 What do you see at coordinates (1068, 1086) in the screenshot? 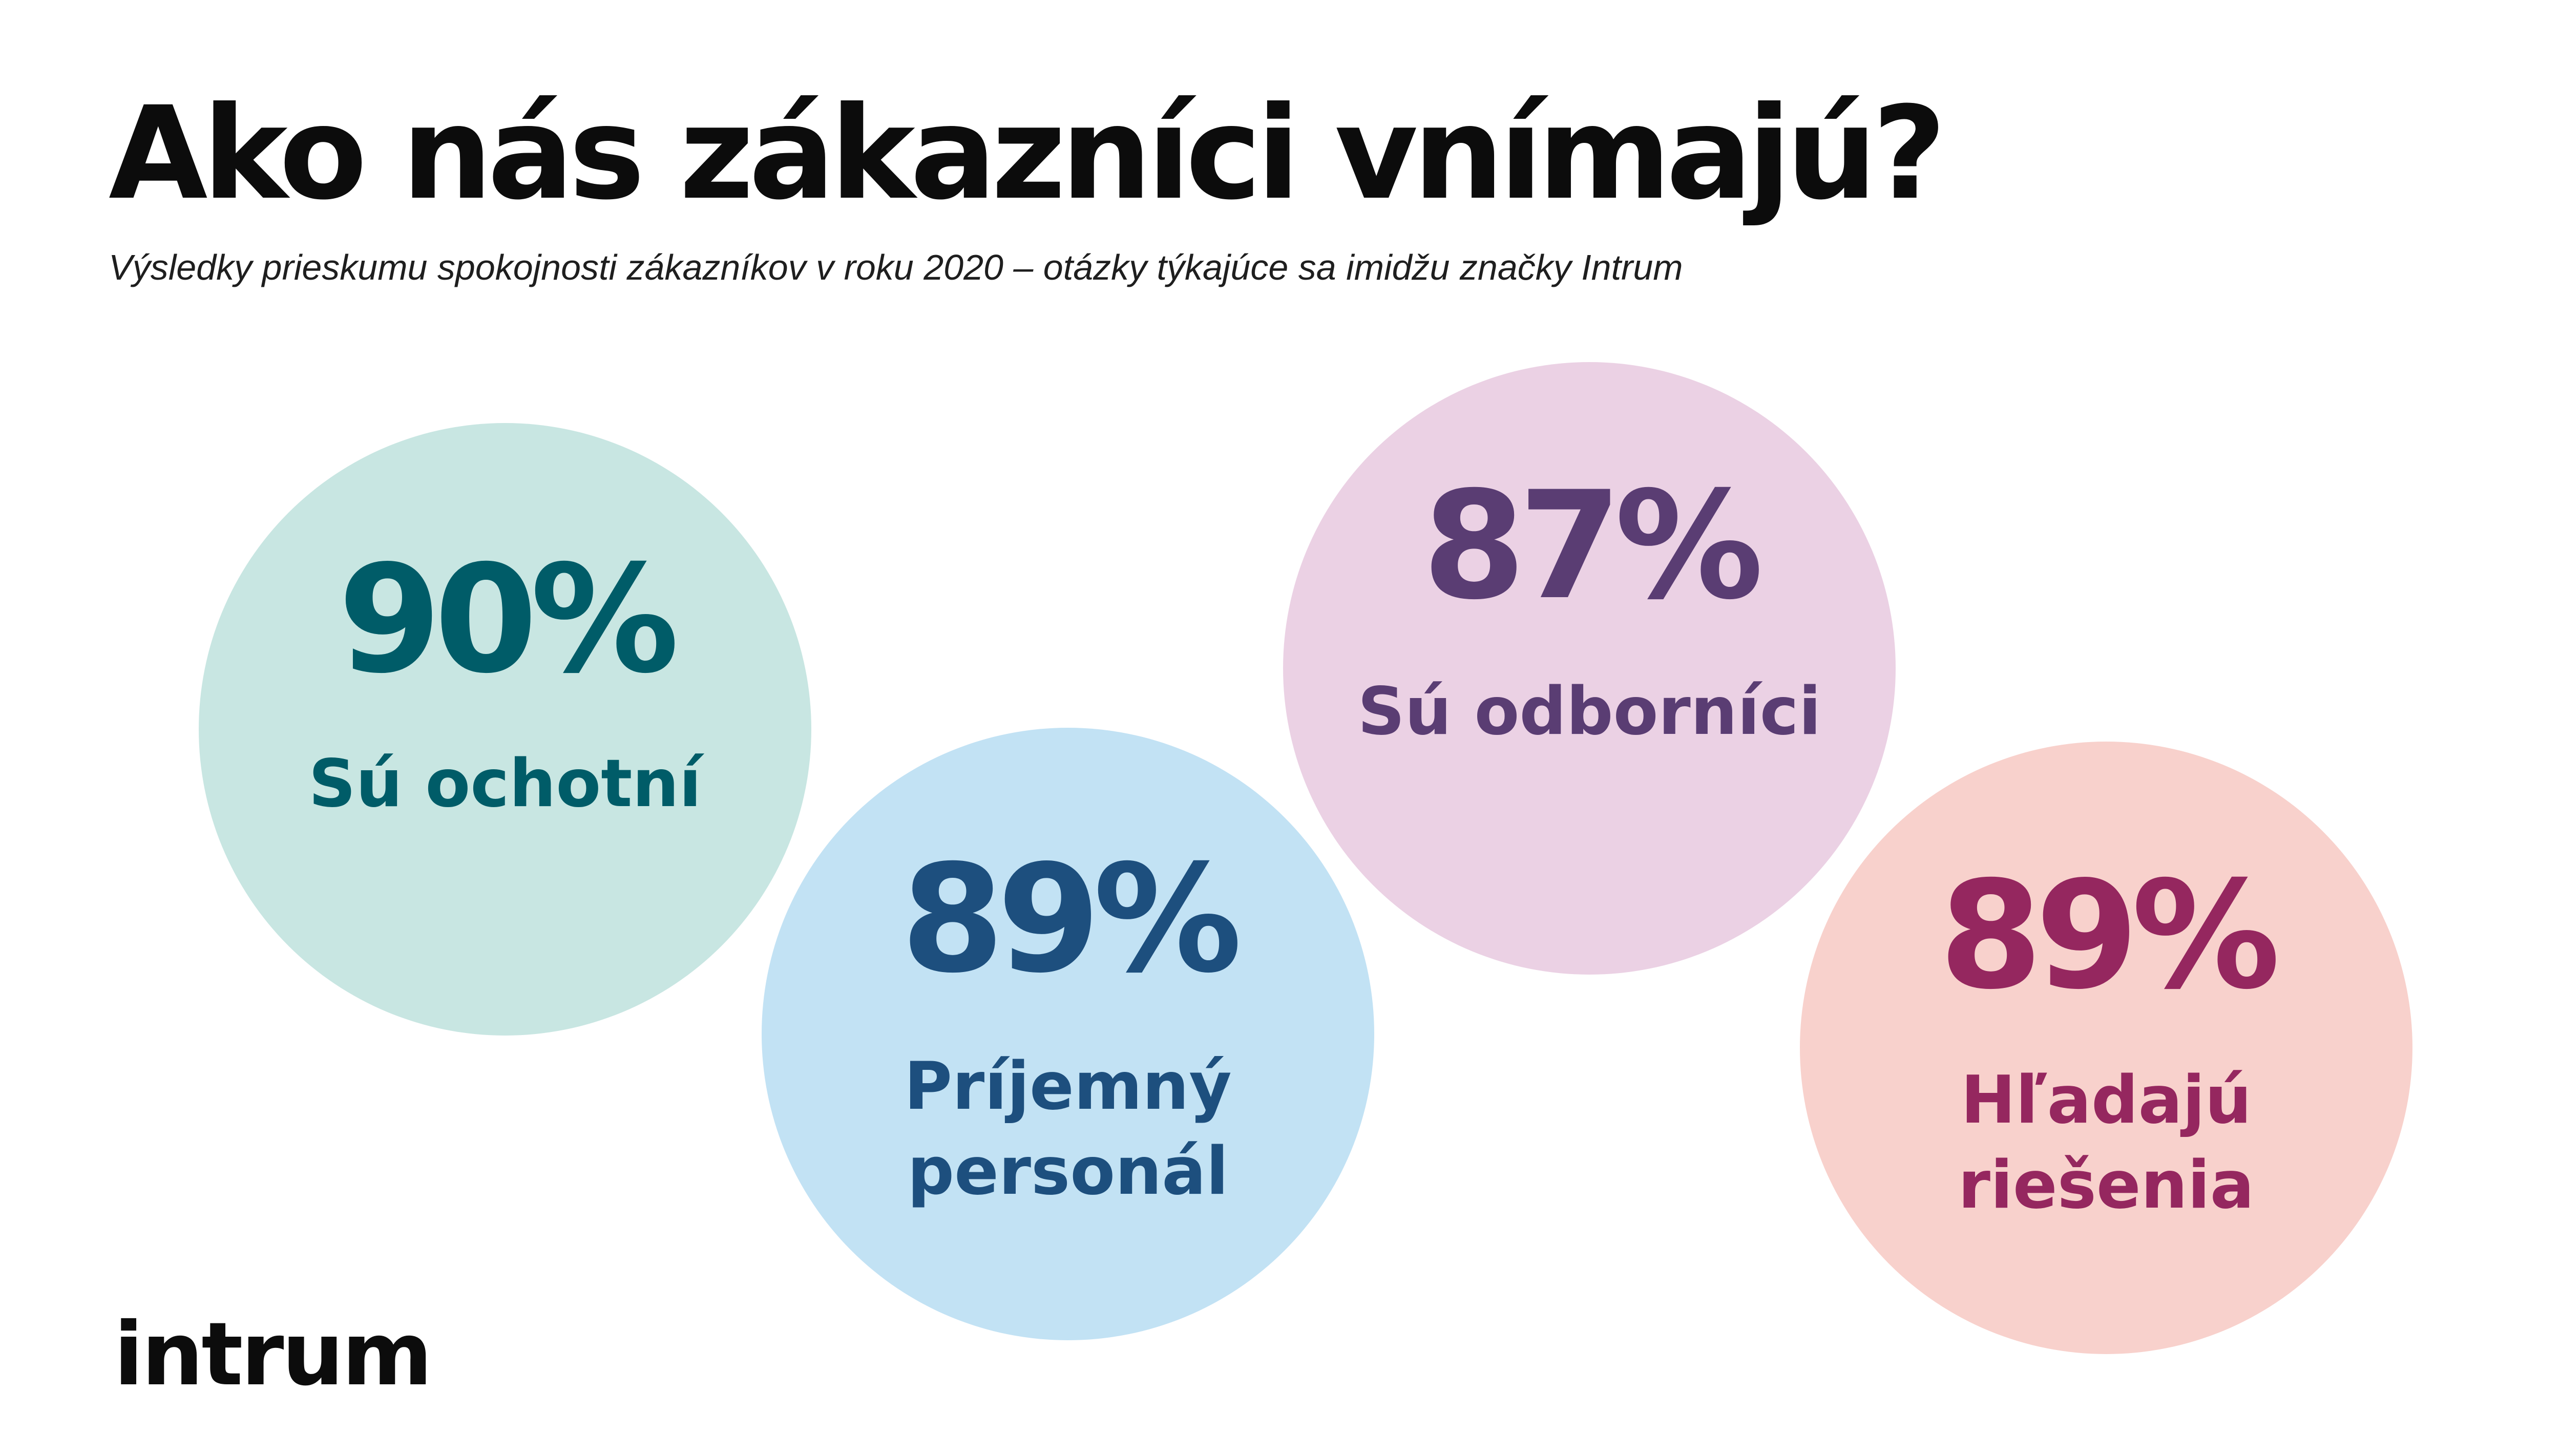
I see `stat-label-line: Príjemný` at bounding box center [1068, 1086].